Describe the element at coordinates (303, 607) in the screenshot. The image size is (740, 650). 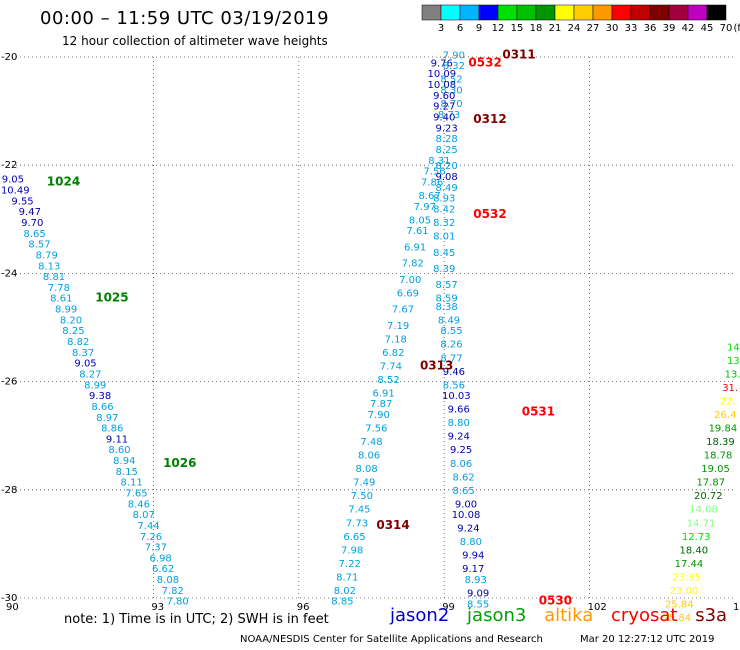
I see `x-tick-label: 96` at that location.